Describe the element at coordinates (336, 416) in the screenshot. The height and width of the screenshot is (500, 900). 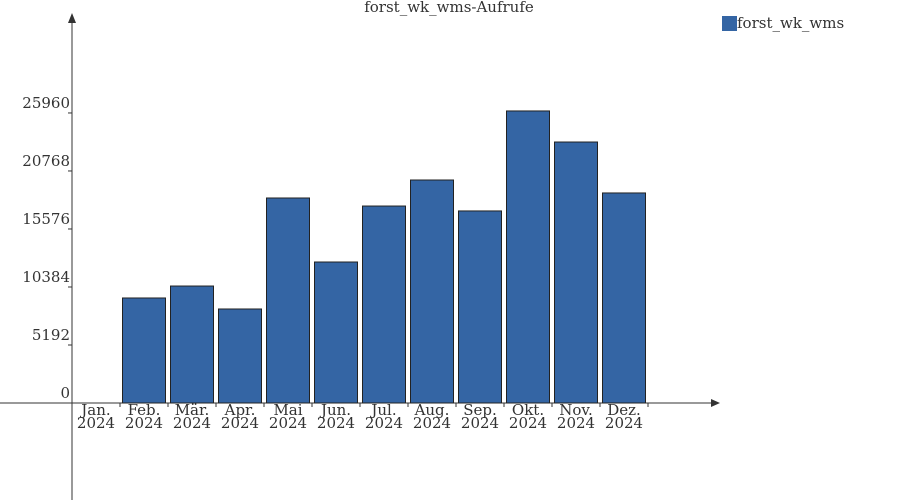
I see `x-tick-label: Jun. 2024` at that location.